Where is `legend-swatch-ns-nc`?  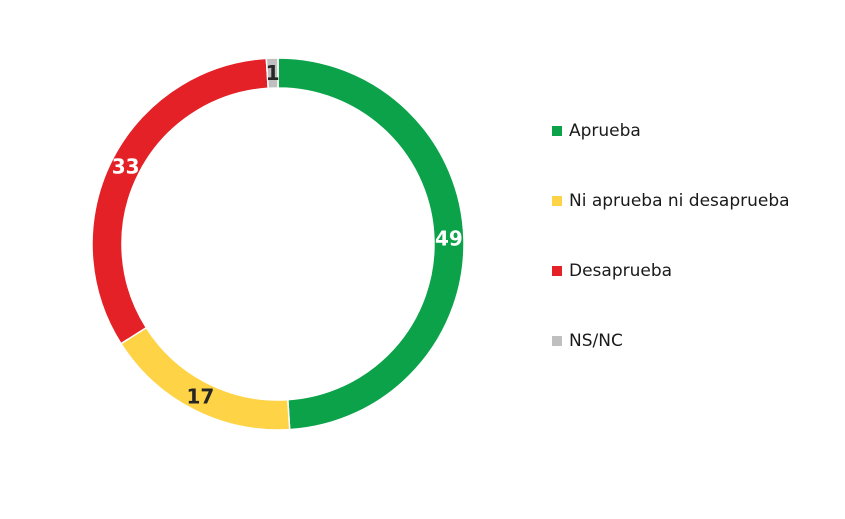
legend-swatch-ns-nc is located at coordinates (557, 340).